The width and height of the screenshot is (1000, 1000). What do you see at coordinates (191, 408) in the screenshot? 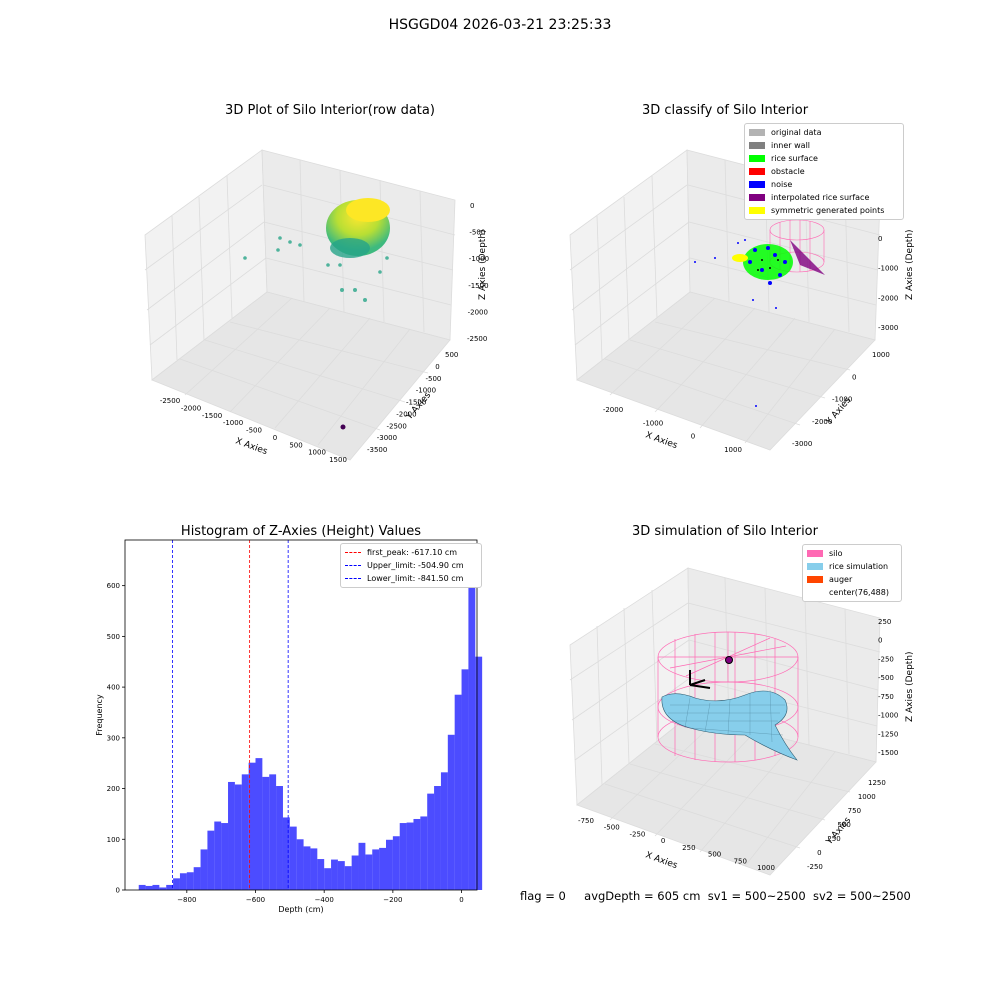
I see `raw-x-tick-1: -2000` at bounding box center [191, 408].